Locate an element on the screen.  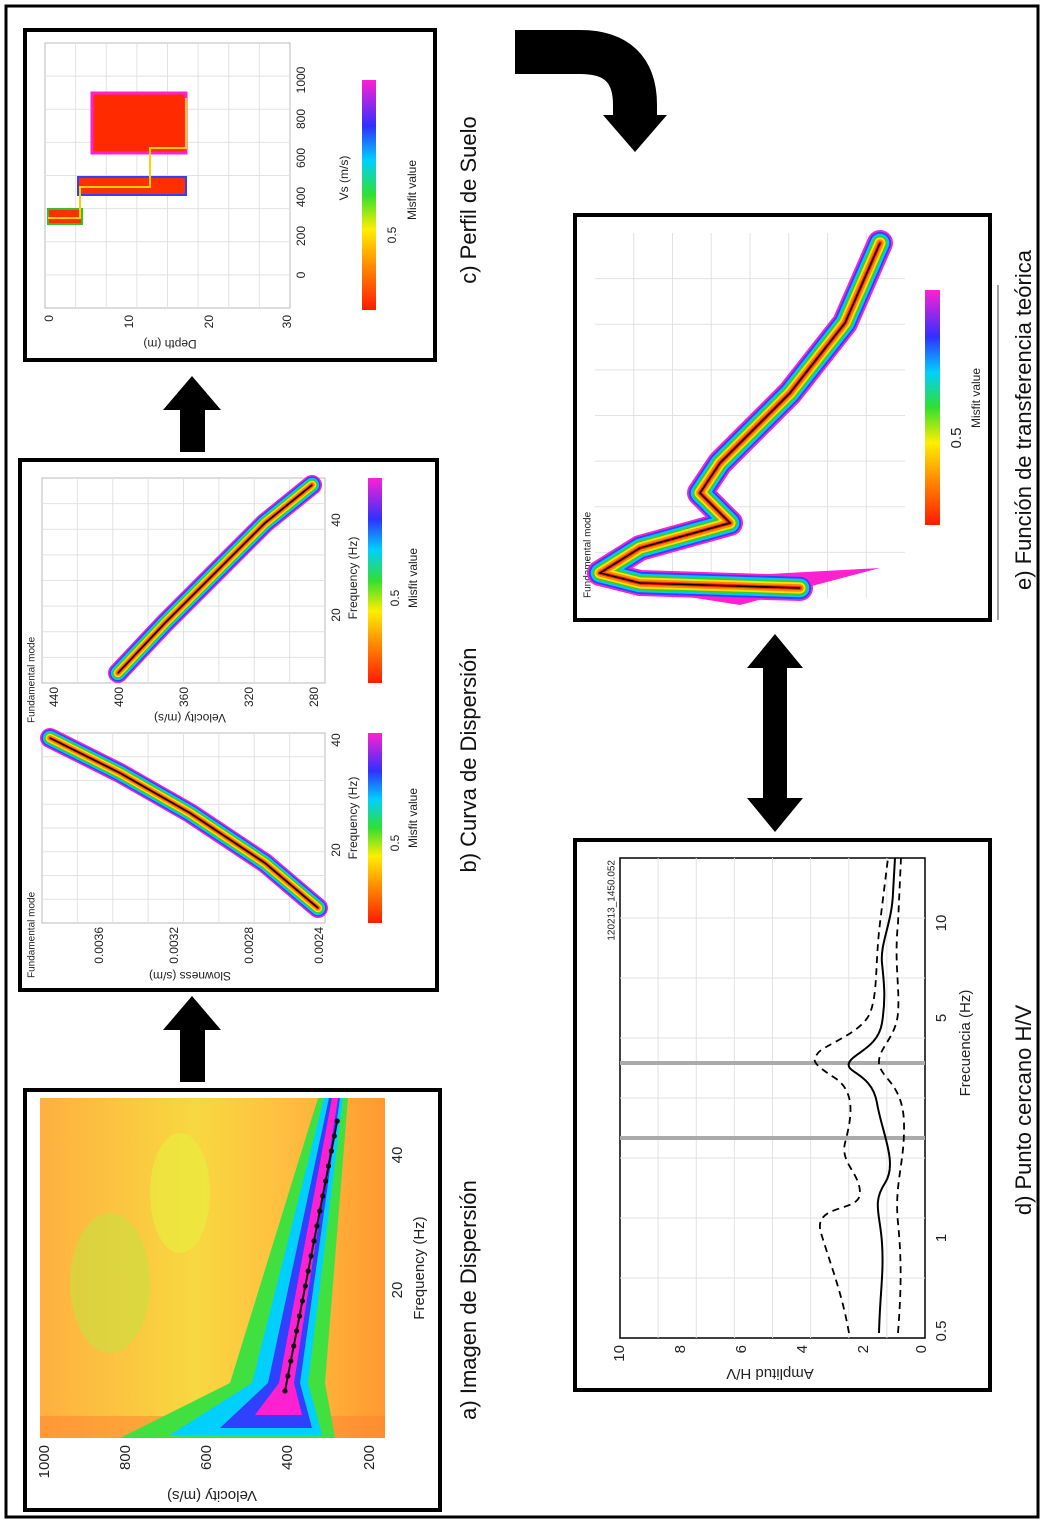
y-tick-label: 8 is located at coordinates (680, 1349).